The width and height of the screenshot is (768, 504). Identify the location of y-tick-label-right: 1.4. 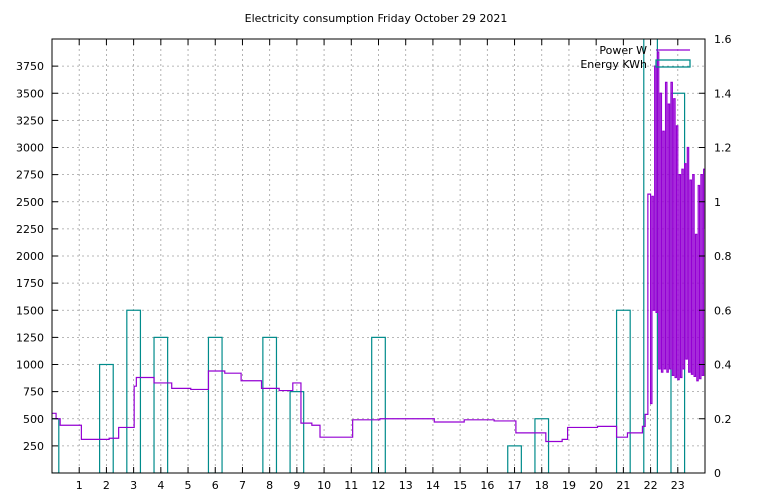
(723, 93).